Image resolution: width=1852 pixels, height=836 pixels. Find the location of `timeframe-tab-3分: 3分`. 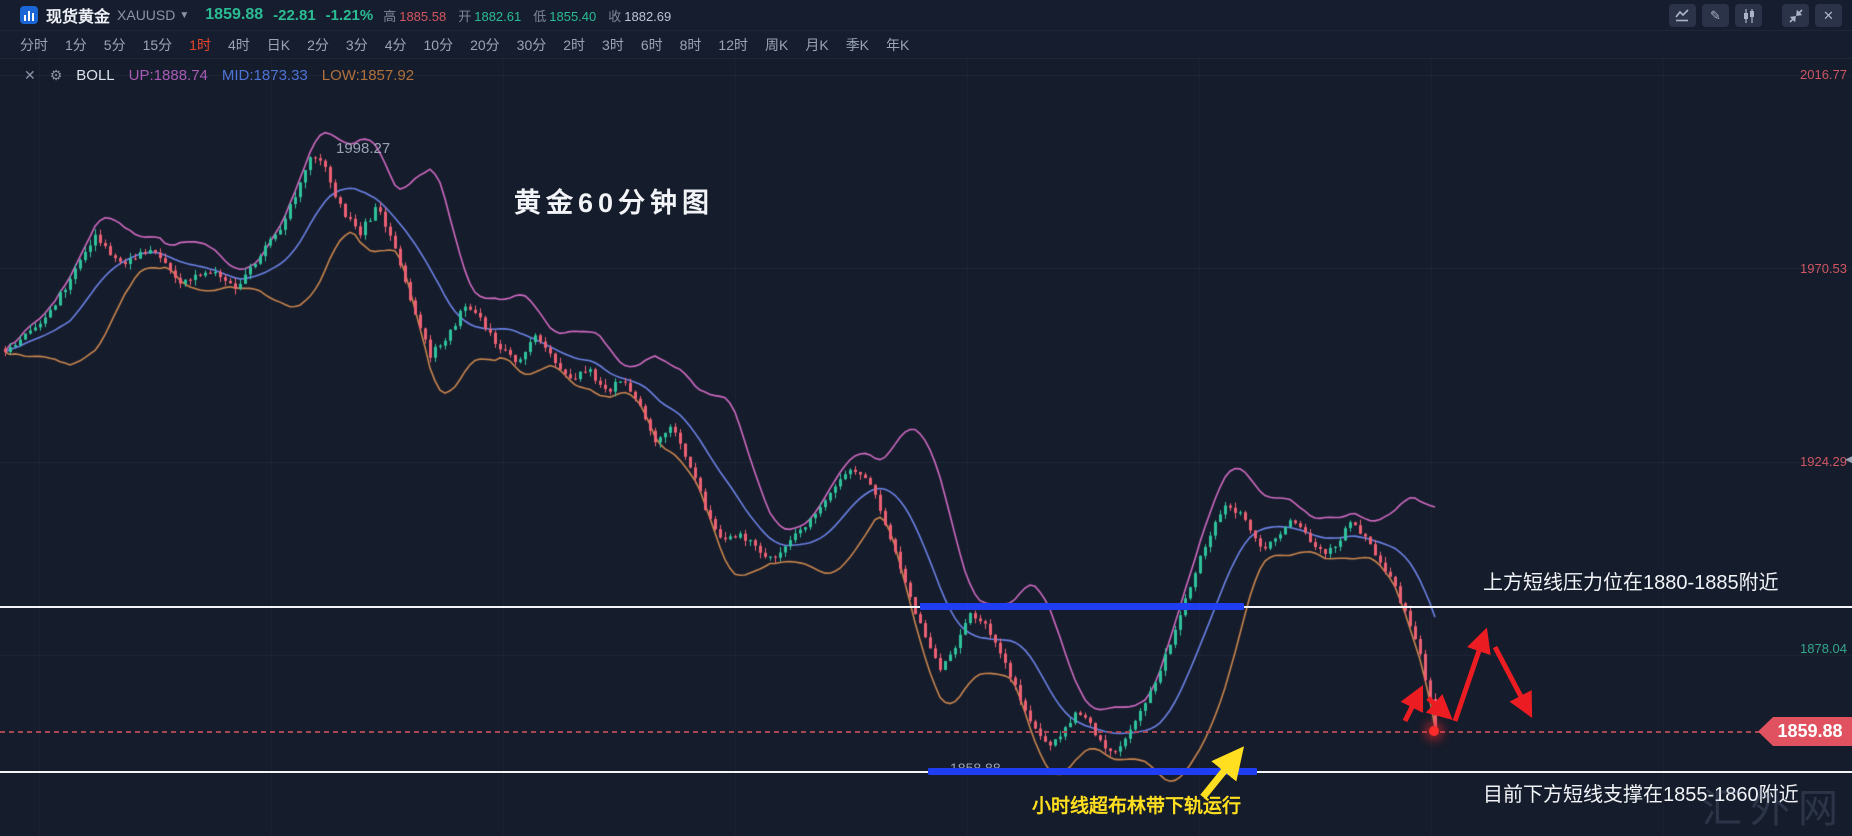

timeframe-tab-3分: 3分 is located at coordinates (356, 44).